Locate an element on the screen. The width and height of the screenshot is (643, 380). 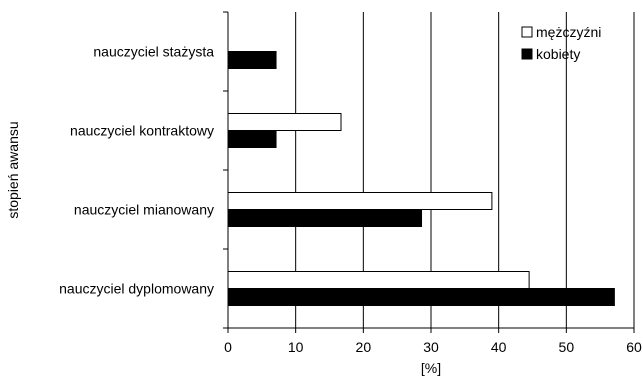
y-axis-title: stopień awansu is located at coordinates (13, 169).